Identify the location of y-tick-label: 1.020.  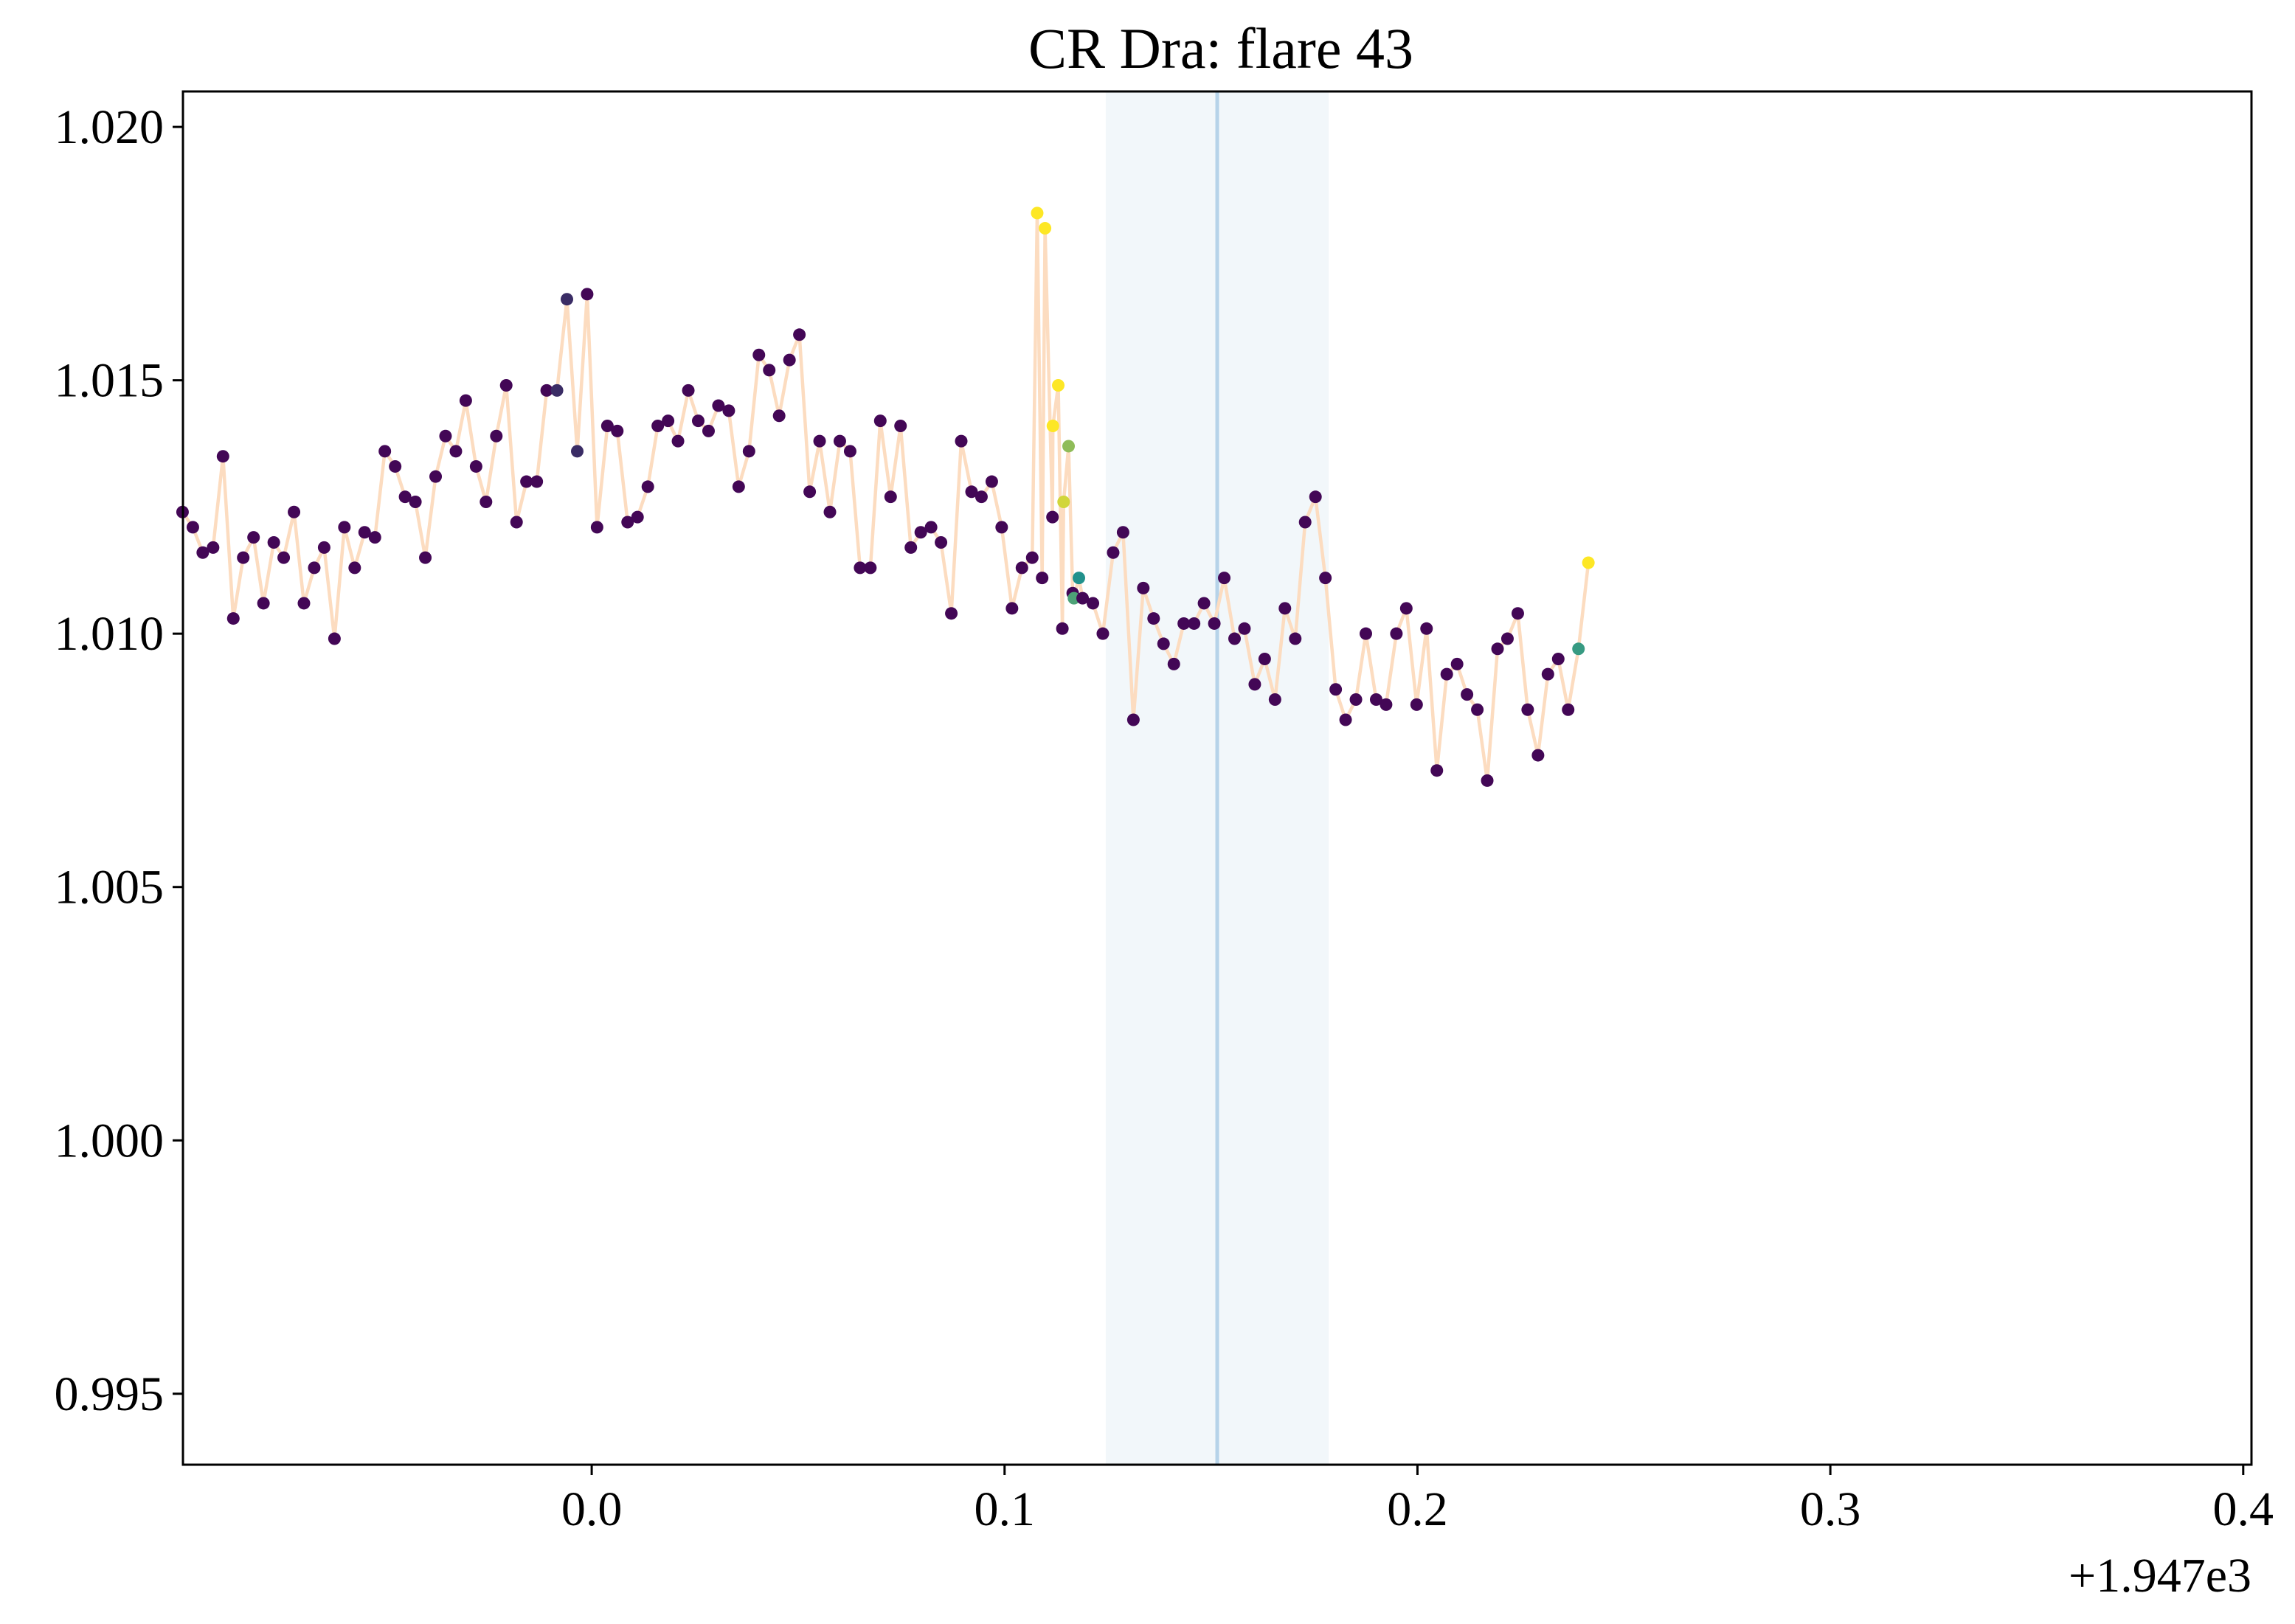
(110, 127).